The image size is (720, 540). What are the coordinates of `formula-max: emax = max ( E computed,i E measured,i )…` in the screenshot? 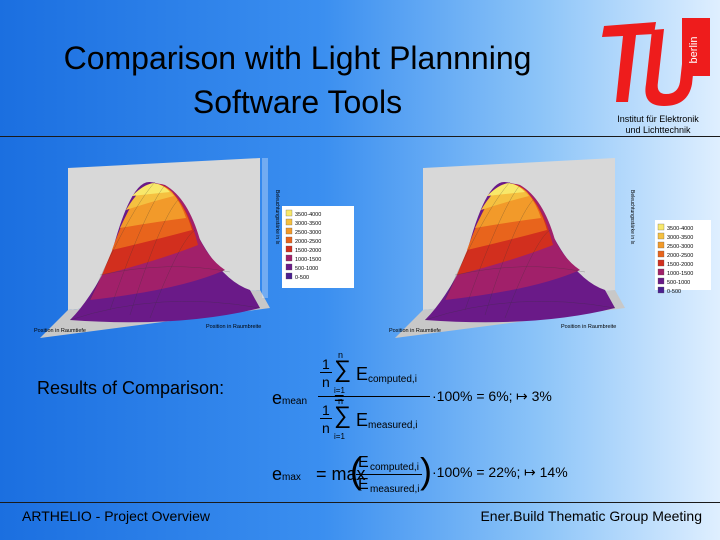 It's located at (435, 473).